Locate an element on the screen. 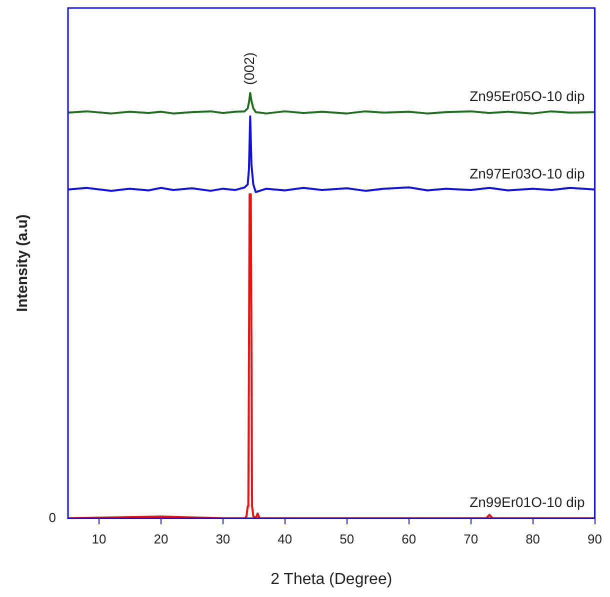 Image resolution: width=610 pixels, height=597 pixels. text: (002) is located at coordinates (249, 69).